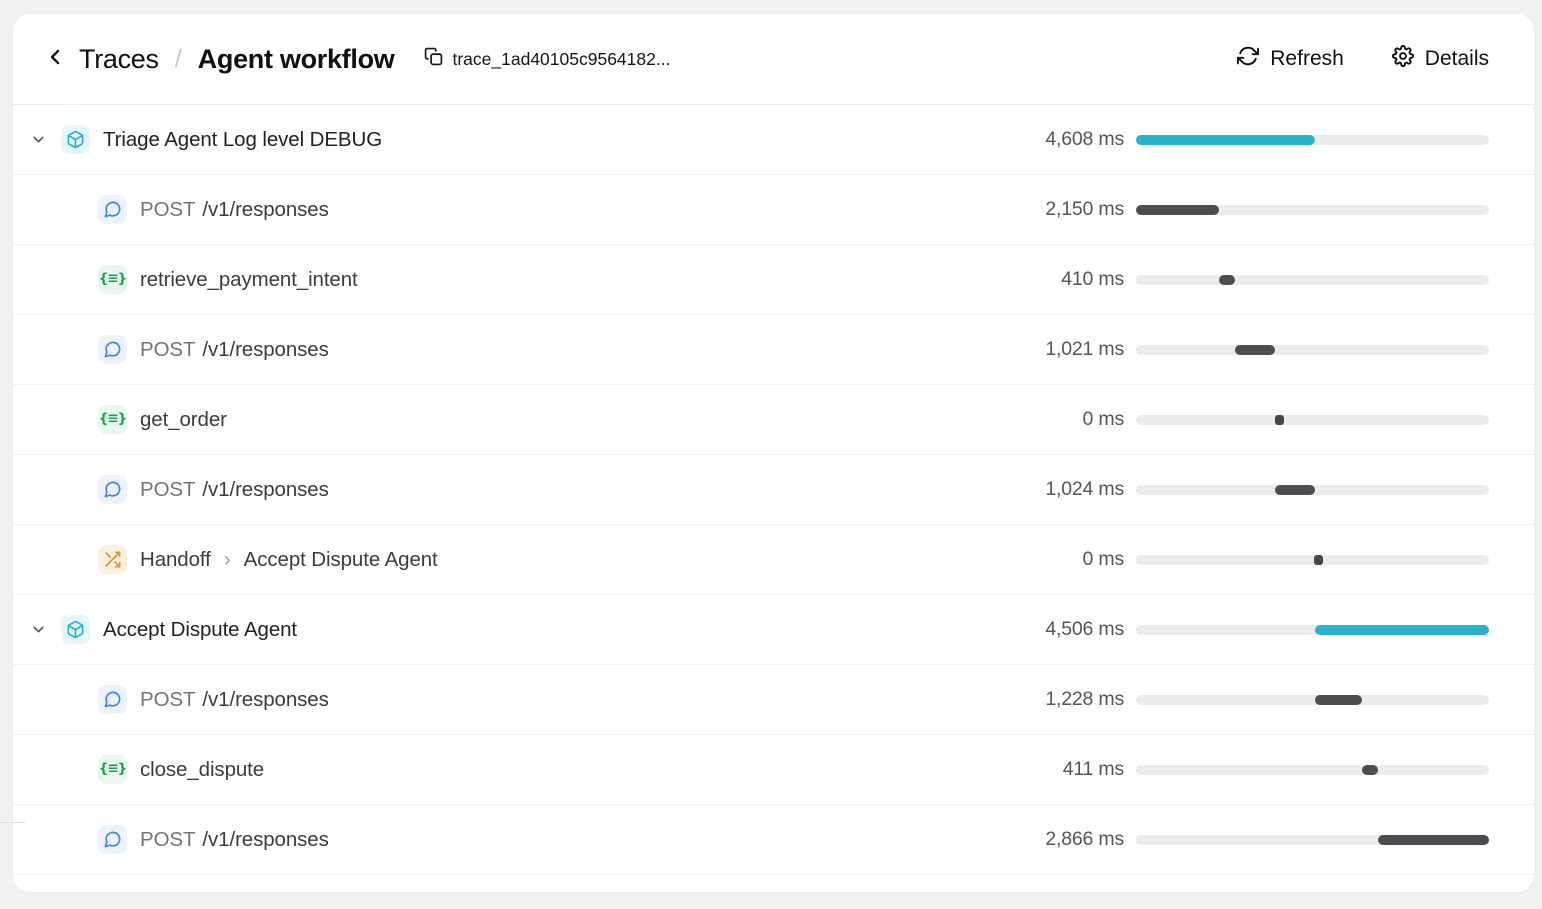 This screenshot has width=1542, height=909. I want to click on gear-icon, so click(1402, 58).